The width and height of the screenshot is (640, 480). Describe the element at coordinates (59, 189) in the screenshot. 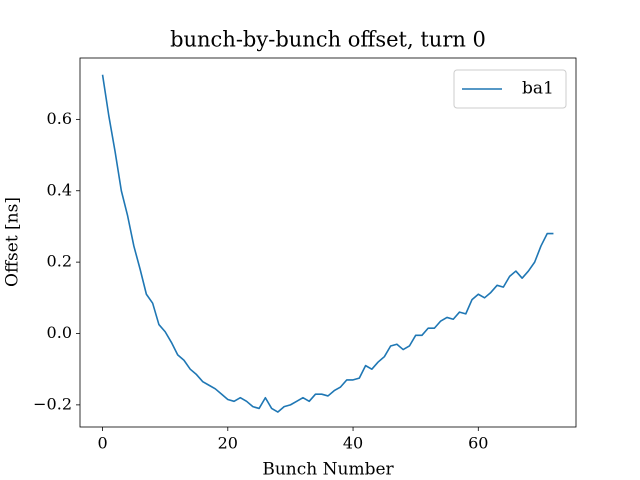

I see `y-tick-label: 0.4` at that location.